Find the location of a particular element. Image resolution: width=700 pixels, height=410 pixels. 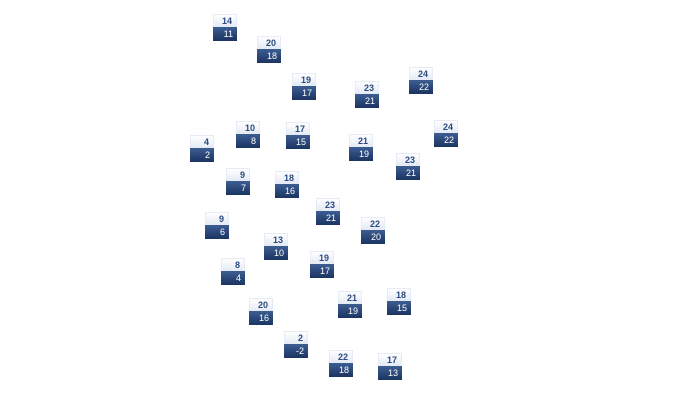

low-temperature: 8 is located at coordinates (248, 141).